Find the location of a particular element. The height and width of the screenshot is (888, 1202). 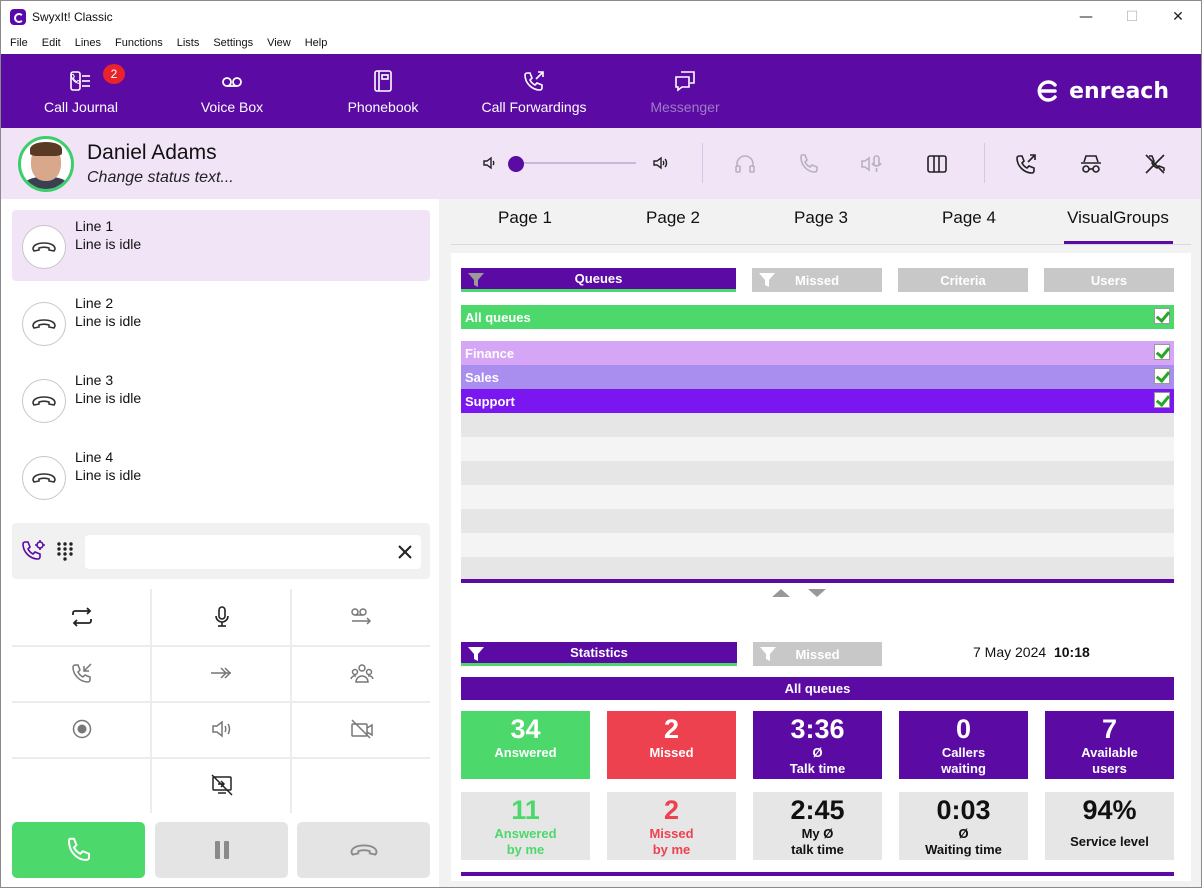

statistics-missed-filter-button: Missed is located at coordinates (817, 654).